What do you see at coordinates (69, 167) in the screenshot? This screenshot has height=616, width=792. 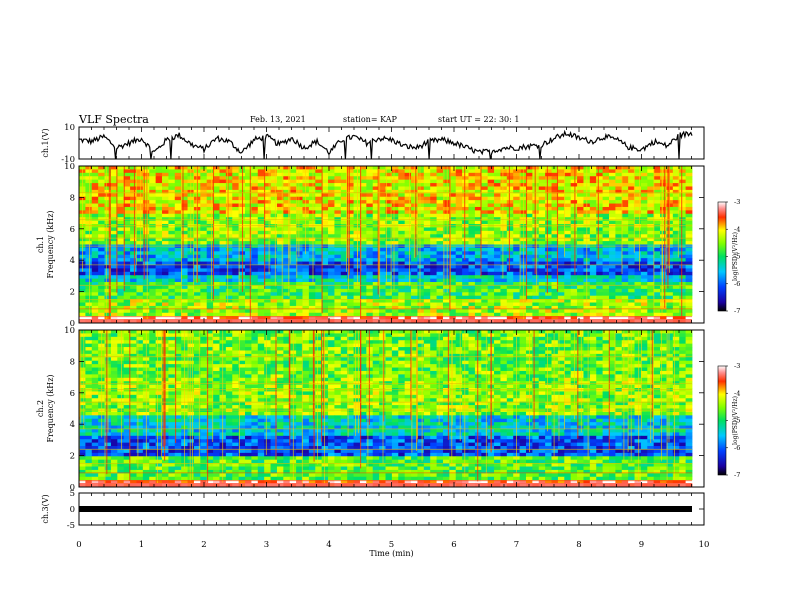 I see `ch1-spectrogram-y-tick-label: 10` at bounding box center [69, 167].